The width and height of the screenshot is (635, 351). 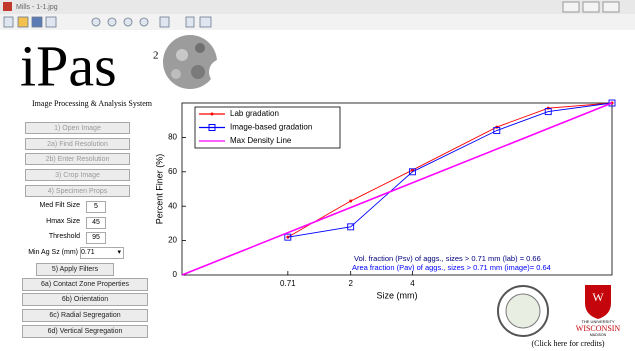 I want to click on x-axis-label: Size (mm), so click(x=397, y=295).